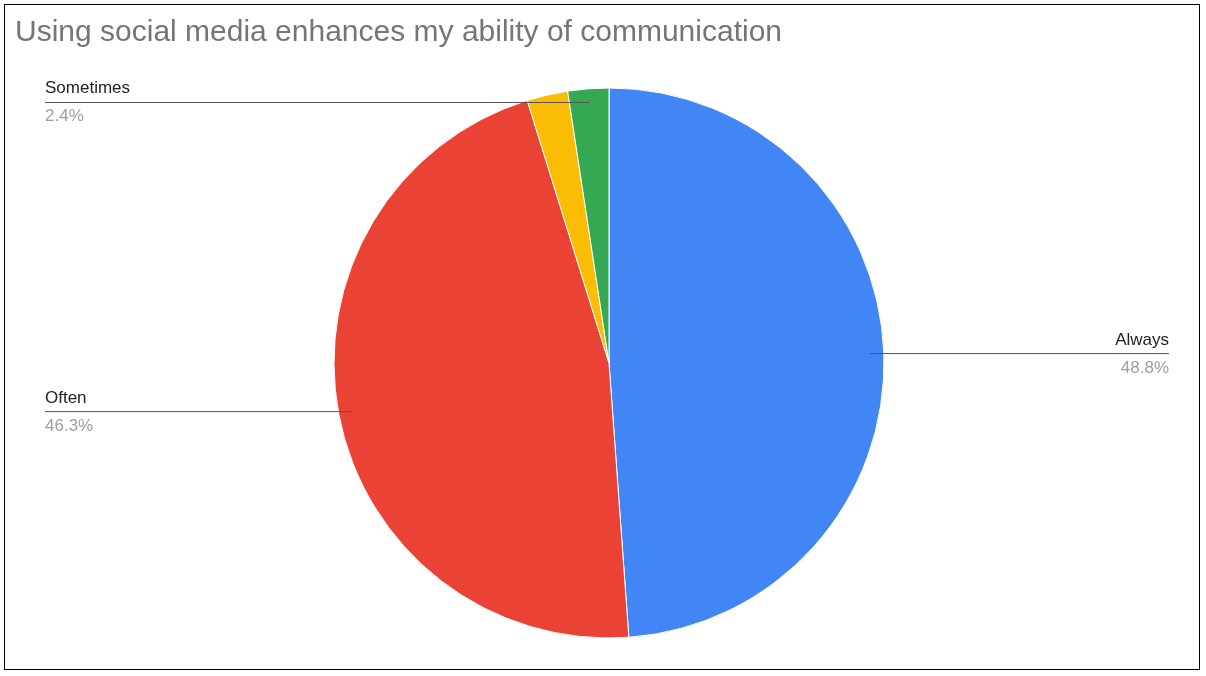  What do you see at coordinates (64, 116) in the screenshot?
I see `data-label: 2.4%` at bounding box center [64, 116].